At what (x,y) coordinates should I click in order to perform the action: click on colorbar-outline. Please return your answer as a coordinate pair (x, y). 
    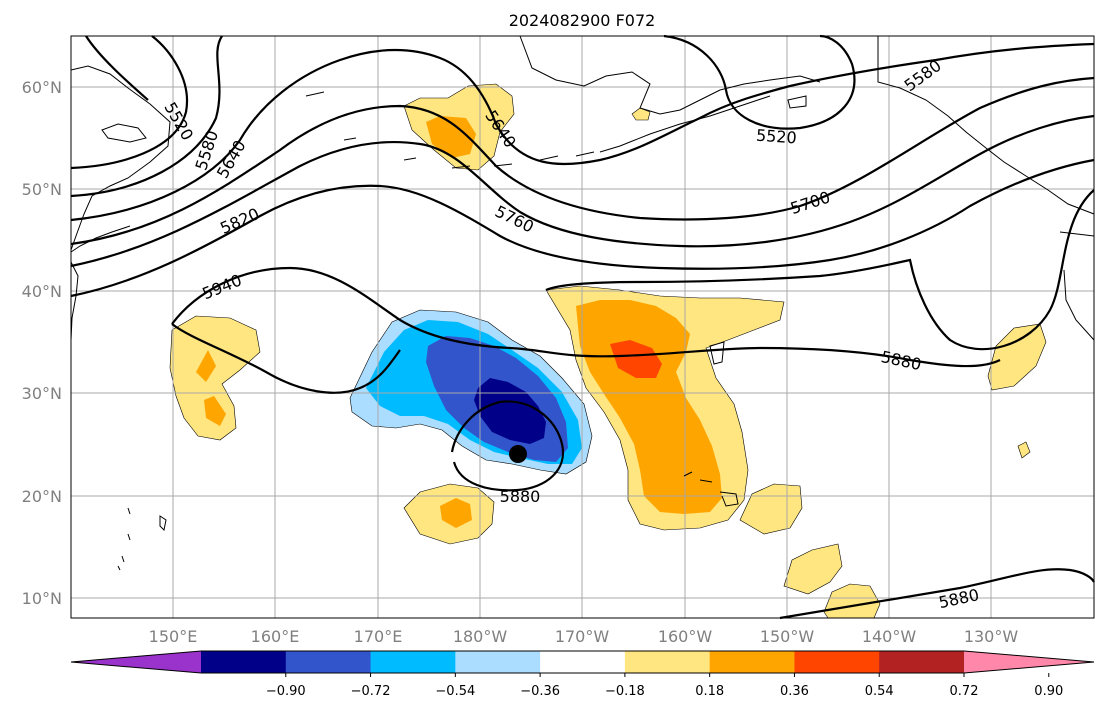
    Looking at the image, I should click on (582, 662).